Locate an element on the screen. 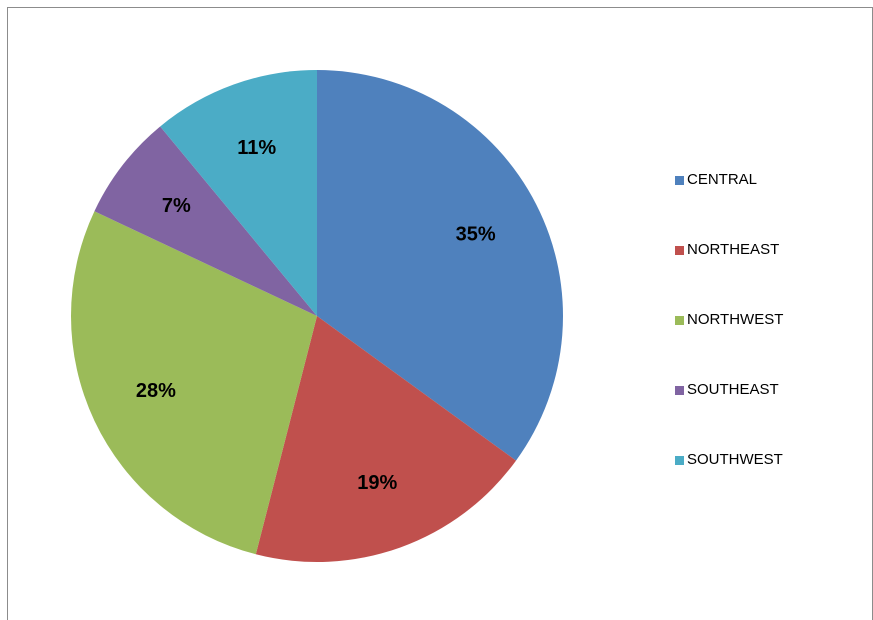 This screenshot has height=620, width=873. pie-slice-northeast is located at coordinates (386, 439).